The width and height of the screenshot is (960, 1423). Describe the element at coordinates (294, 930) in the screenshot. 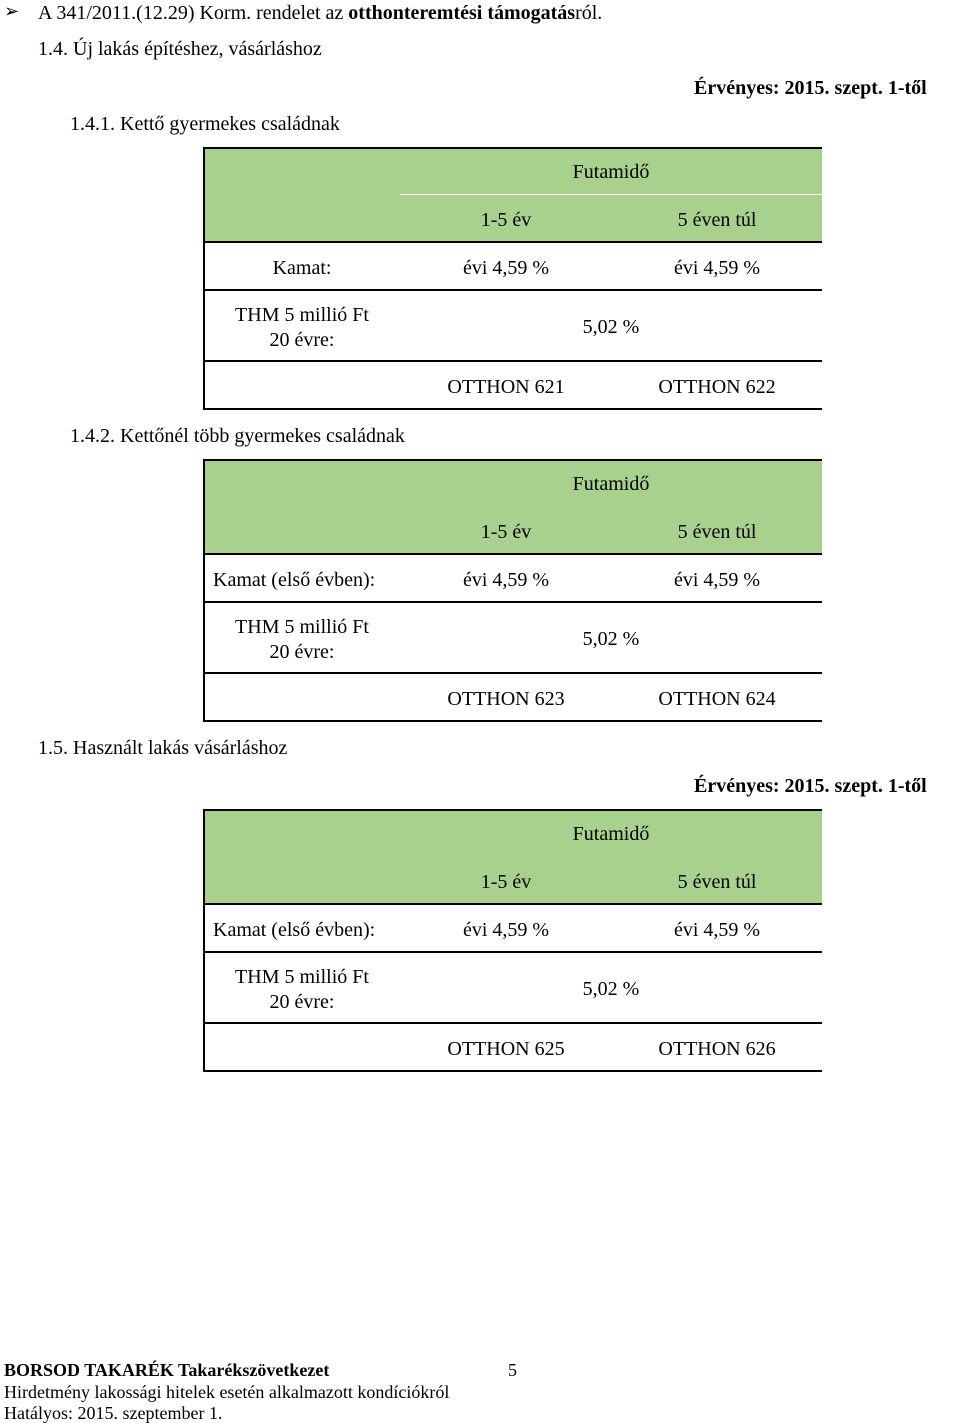

I see `table-3-kamat-label: Kamat (első évben):` at that location.